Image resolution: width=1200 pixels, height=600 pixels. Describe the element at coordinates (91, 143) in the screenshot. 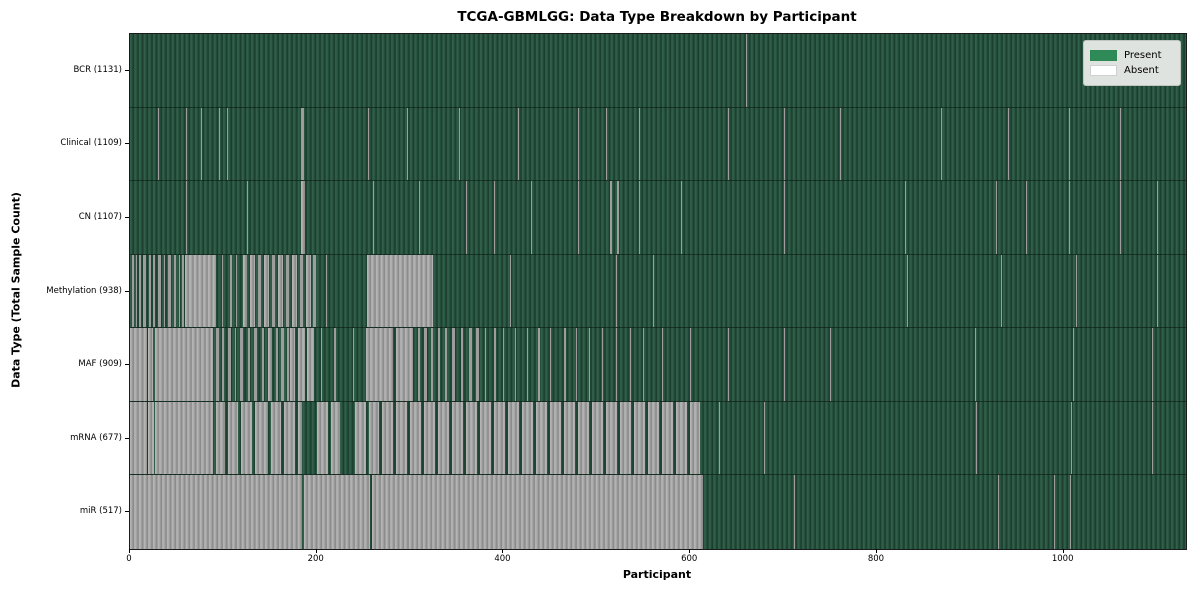

I see `y-tick-label-clinical: Clinical (1109)` at that location.